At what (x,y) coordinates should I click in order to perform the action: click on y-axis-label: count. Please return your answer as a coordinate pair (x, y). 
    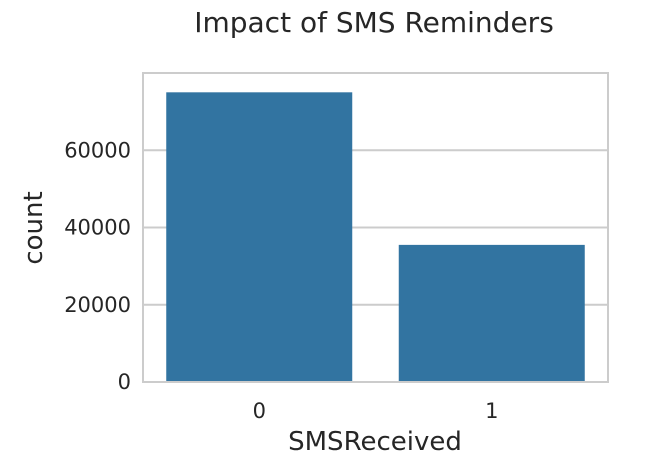
    Looking at the image, I should click on (34, 227).